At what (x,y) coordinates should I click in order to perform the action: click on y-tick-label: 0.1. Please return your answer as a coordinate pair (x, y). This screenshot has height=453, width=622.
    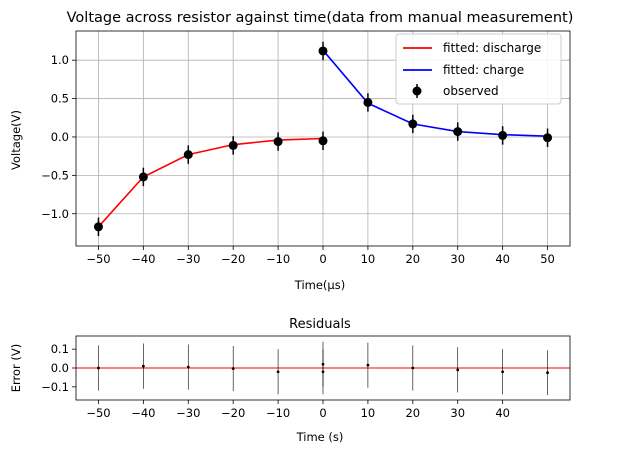
    Looking at the image, I should click on (60, 349).